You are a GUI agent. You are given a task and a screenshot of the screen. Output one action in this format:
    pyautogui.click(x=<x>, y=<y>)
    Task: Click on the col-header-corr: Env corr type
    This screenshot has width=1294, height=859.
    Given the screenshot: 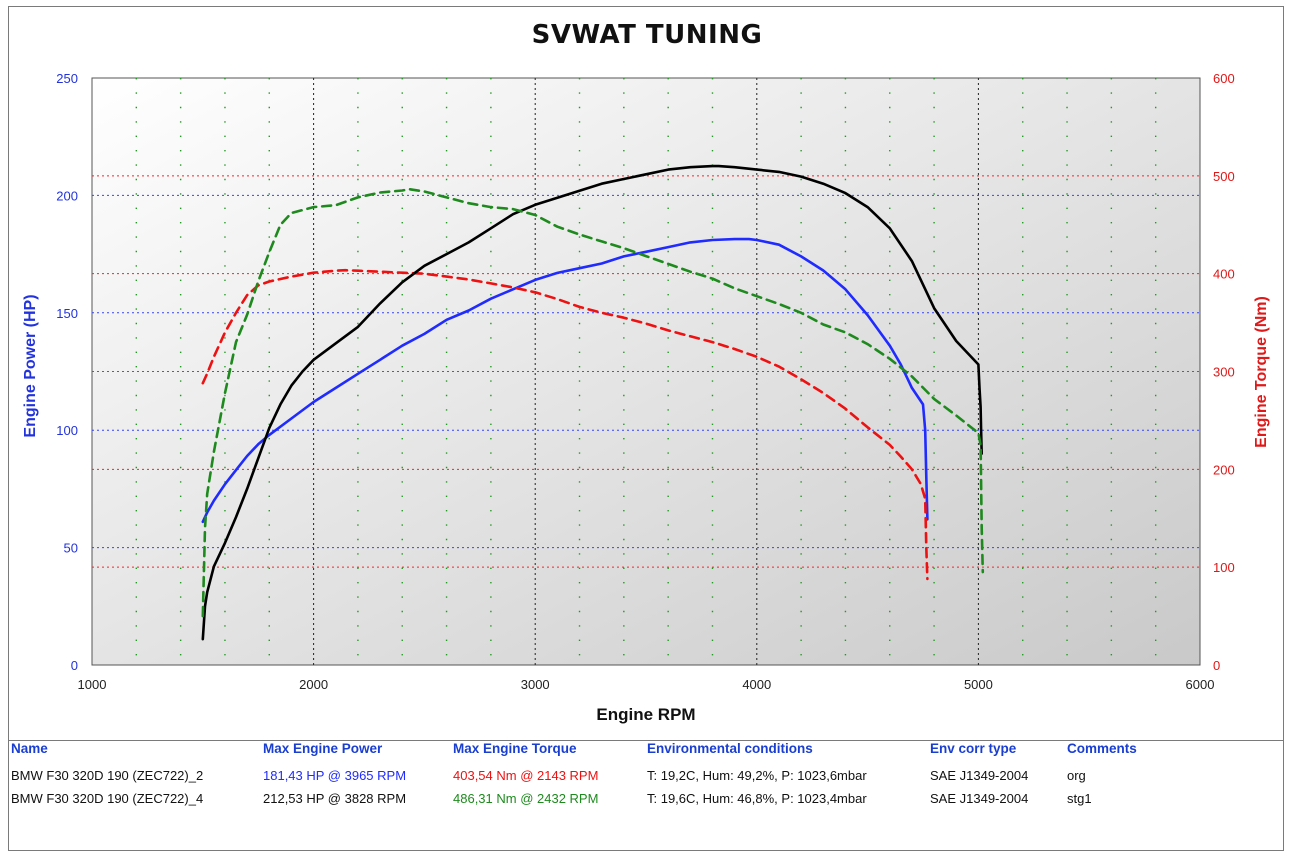 What is the action you would take?
    pyautogui.click(x=973, y=748)
    